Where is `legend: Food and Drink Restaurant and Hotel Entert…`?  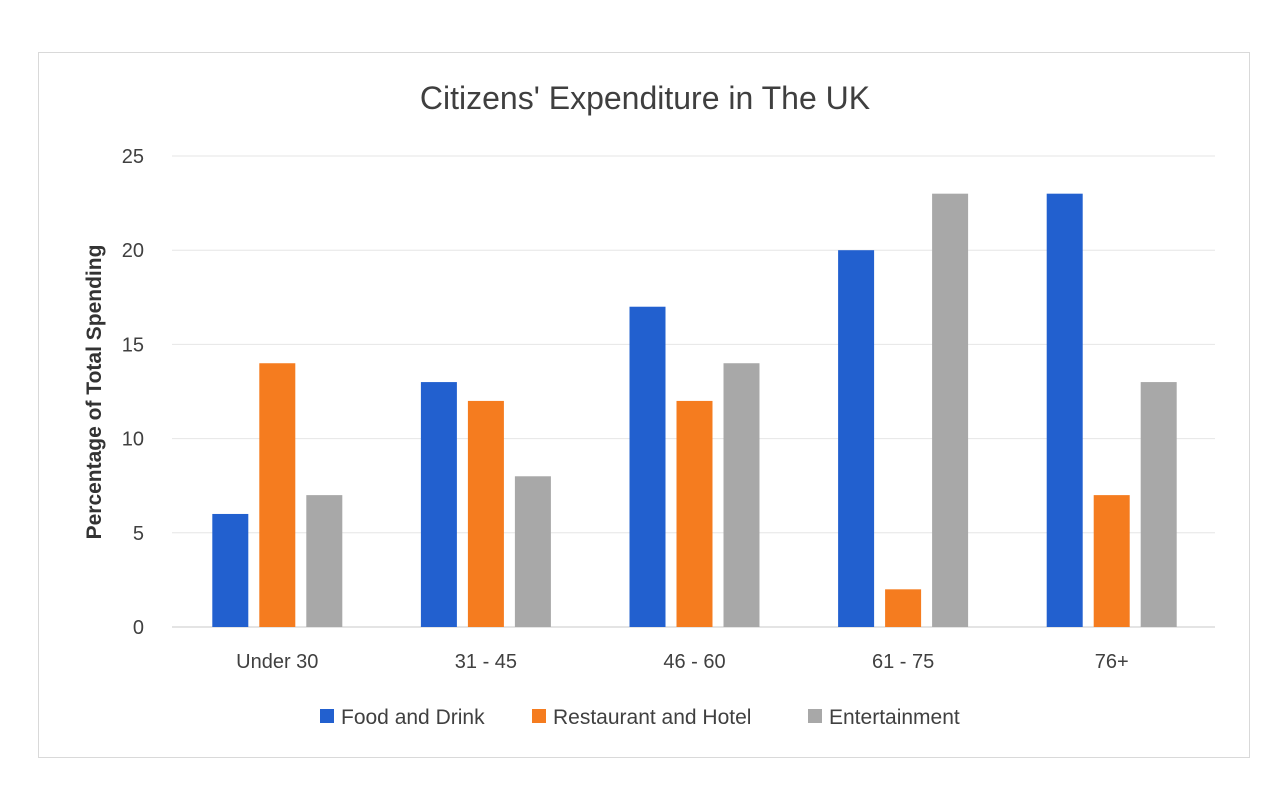
legend: Food and Drink Restaurant and Hotel Entert… is located at coordinates (640, 717).